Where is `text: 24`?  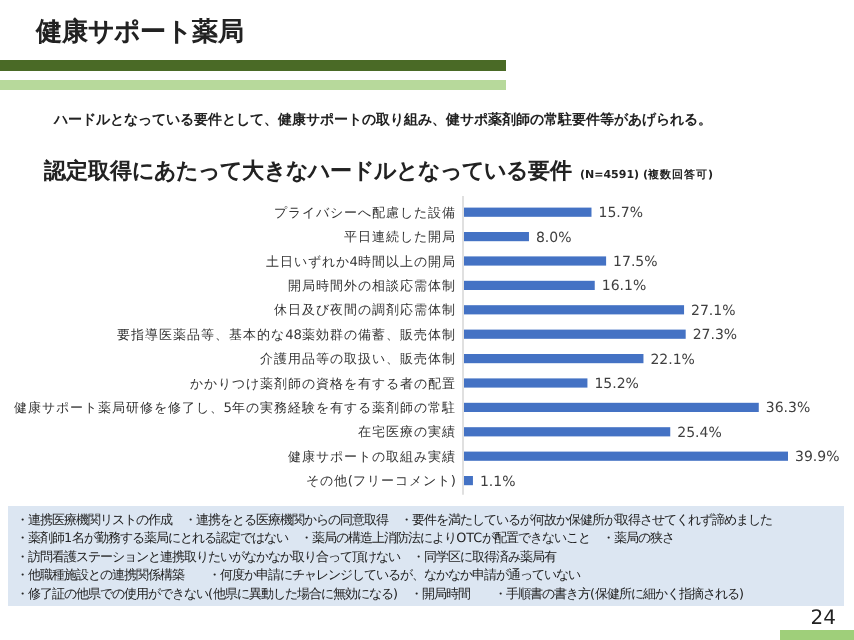 text: 24 is located at coordinates (823, 619).